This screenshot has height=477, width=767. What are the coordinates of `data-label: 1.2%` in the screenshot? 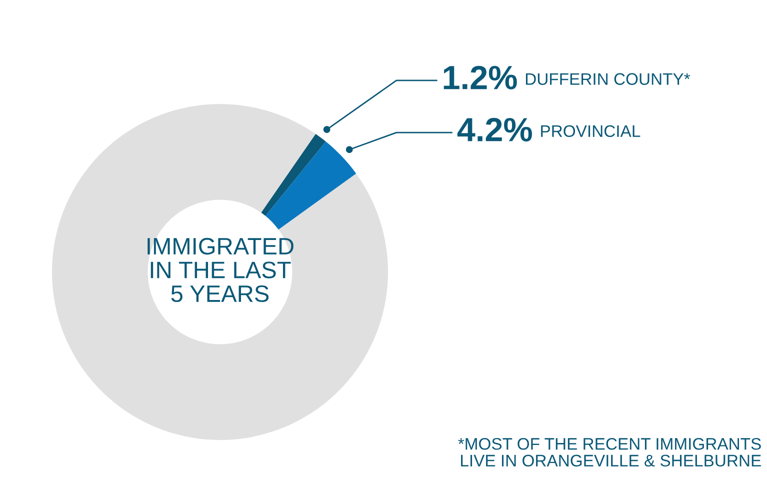 It's located at (480, 78).